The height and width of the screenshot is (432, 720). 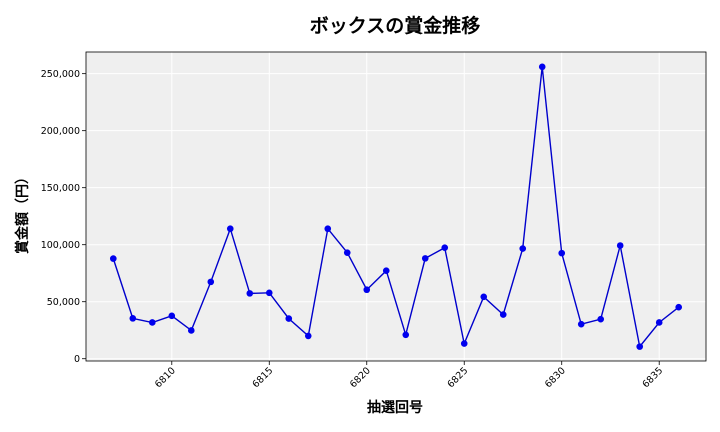 I want to click on y-axis-label: 賞金額（円）, so click(x=22, y=212).